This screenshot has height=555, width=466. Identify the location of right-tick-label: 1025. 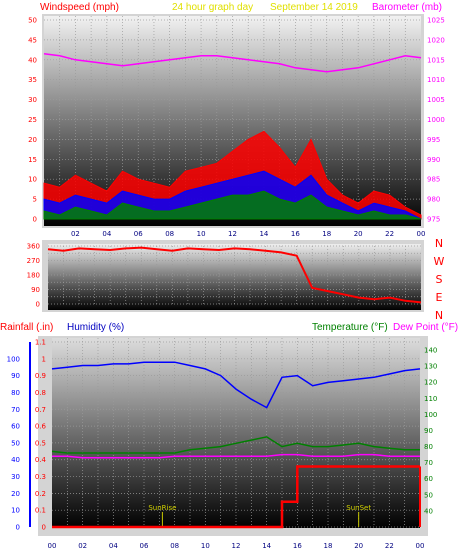
(436, 21).